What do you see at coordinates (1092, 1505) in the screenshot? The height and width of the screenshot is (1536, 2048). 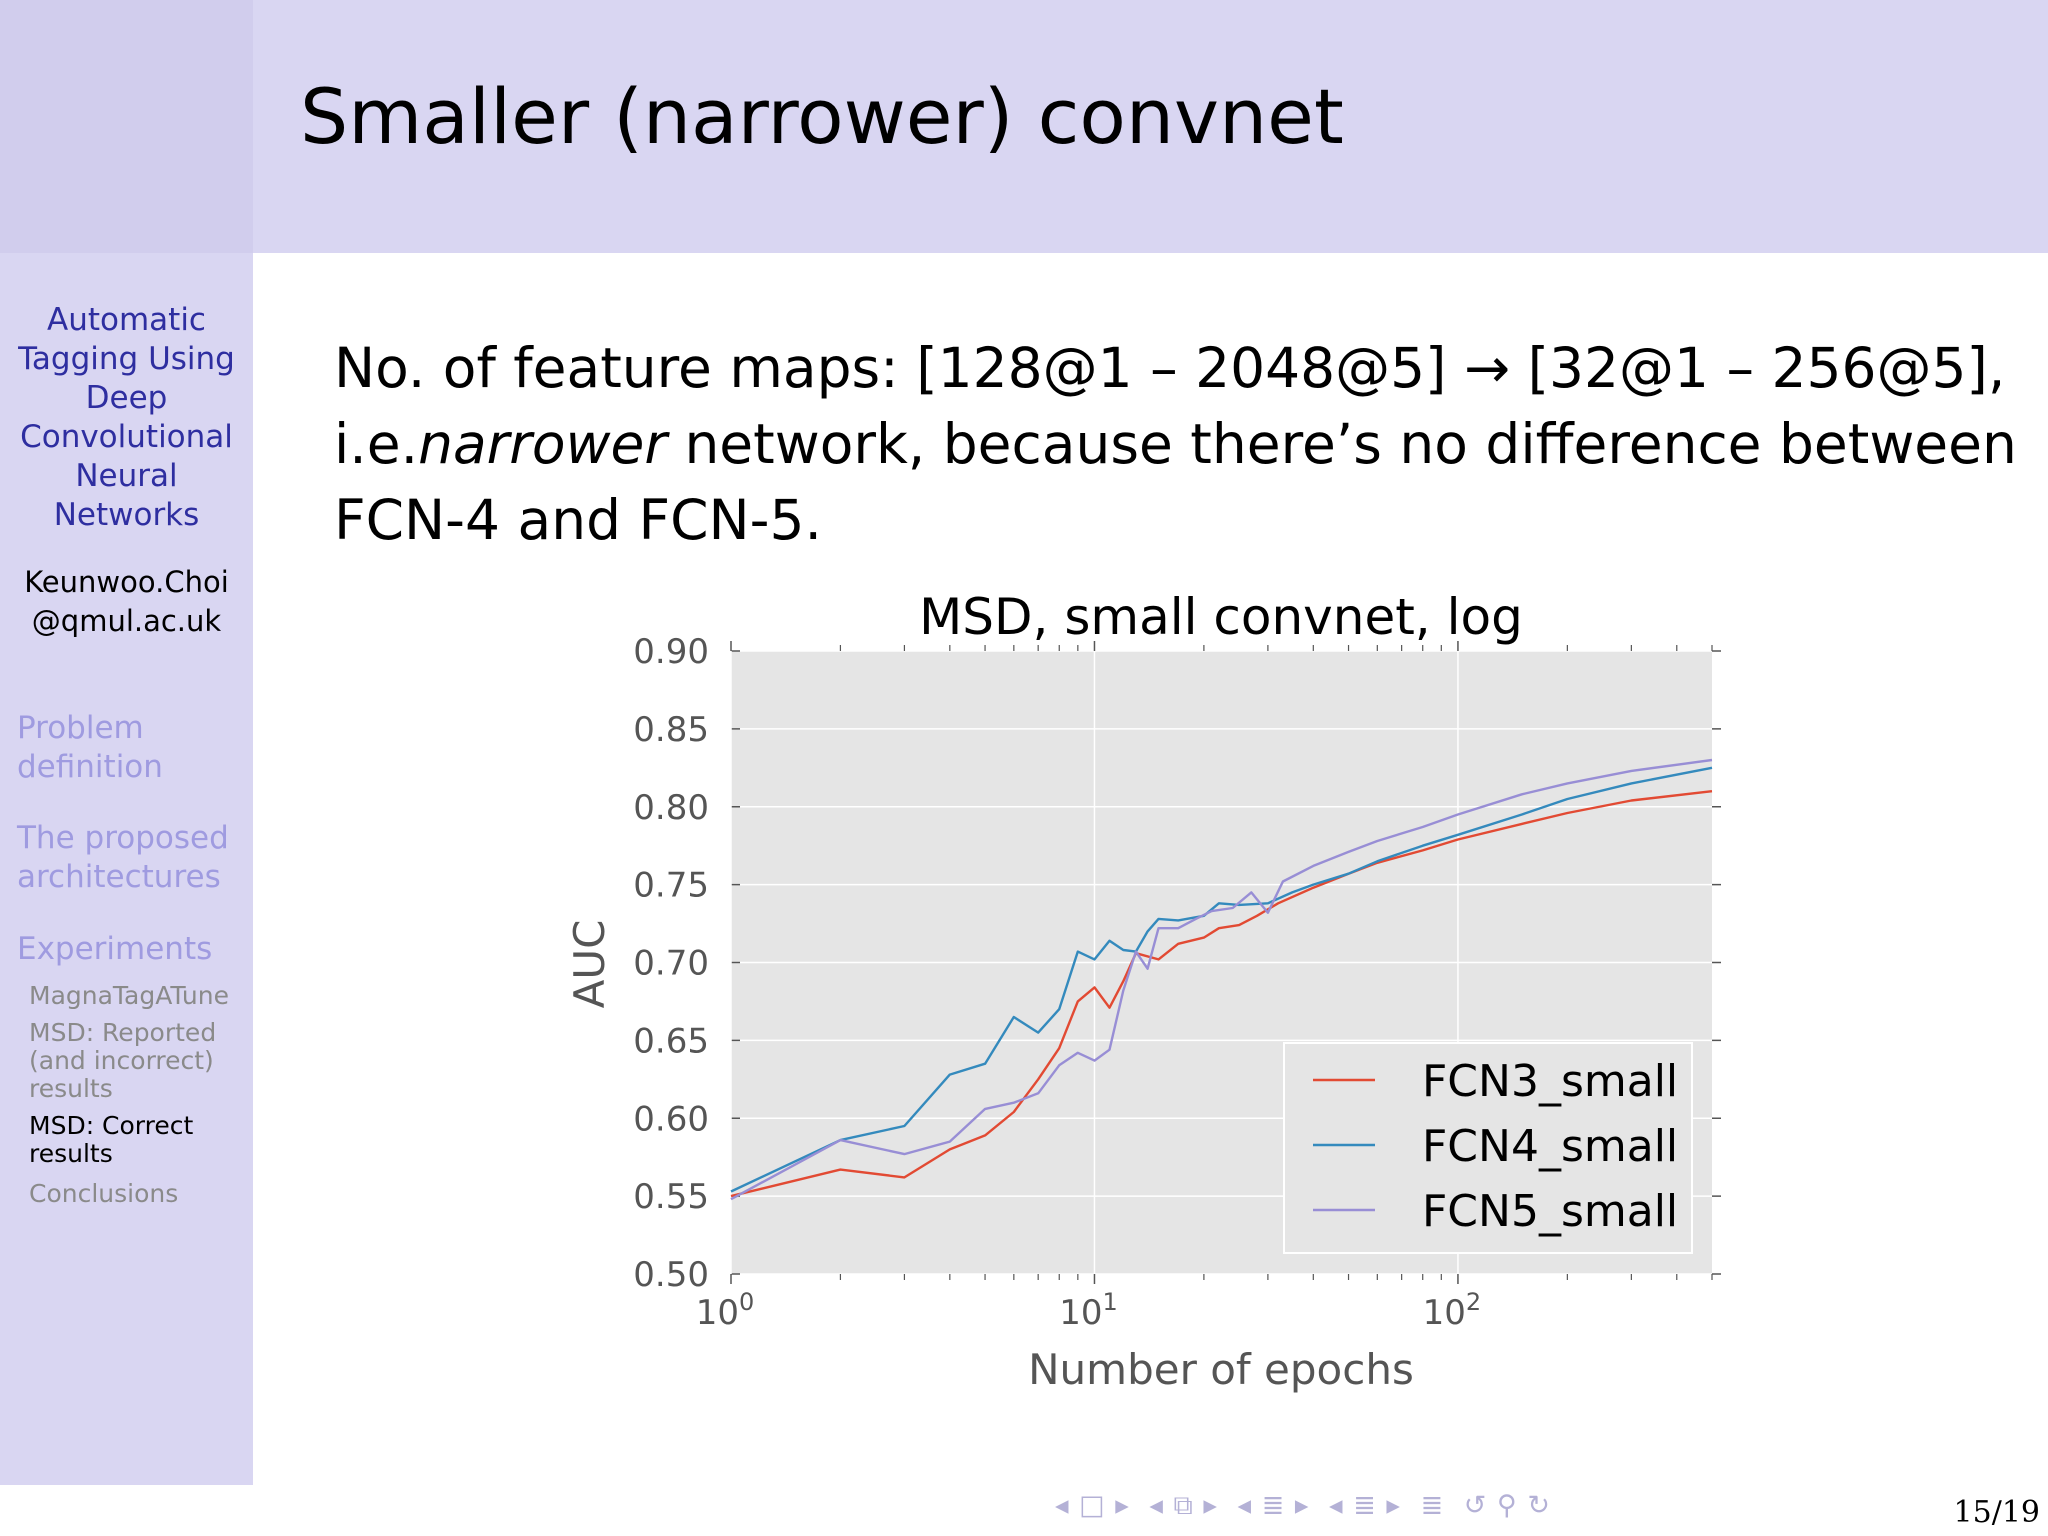 I see `nav-frame-control: ◂ □ ▸` at bounding box center [1092, 1505].